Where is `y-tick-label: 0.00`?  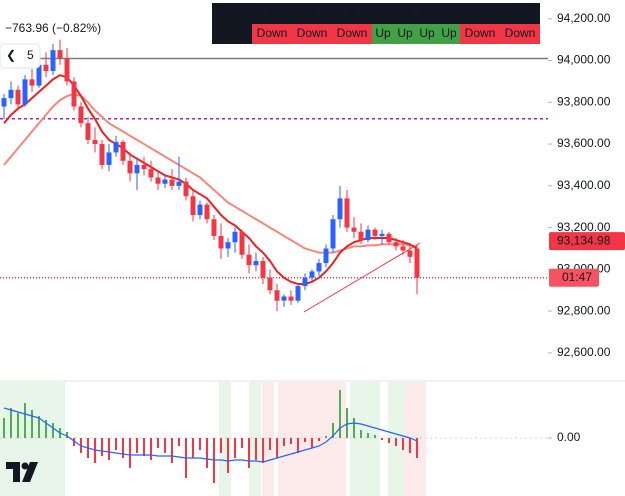
y-tick-label: 0.00 is located at coordinates (569, 437).